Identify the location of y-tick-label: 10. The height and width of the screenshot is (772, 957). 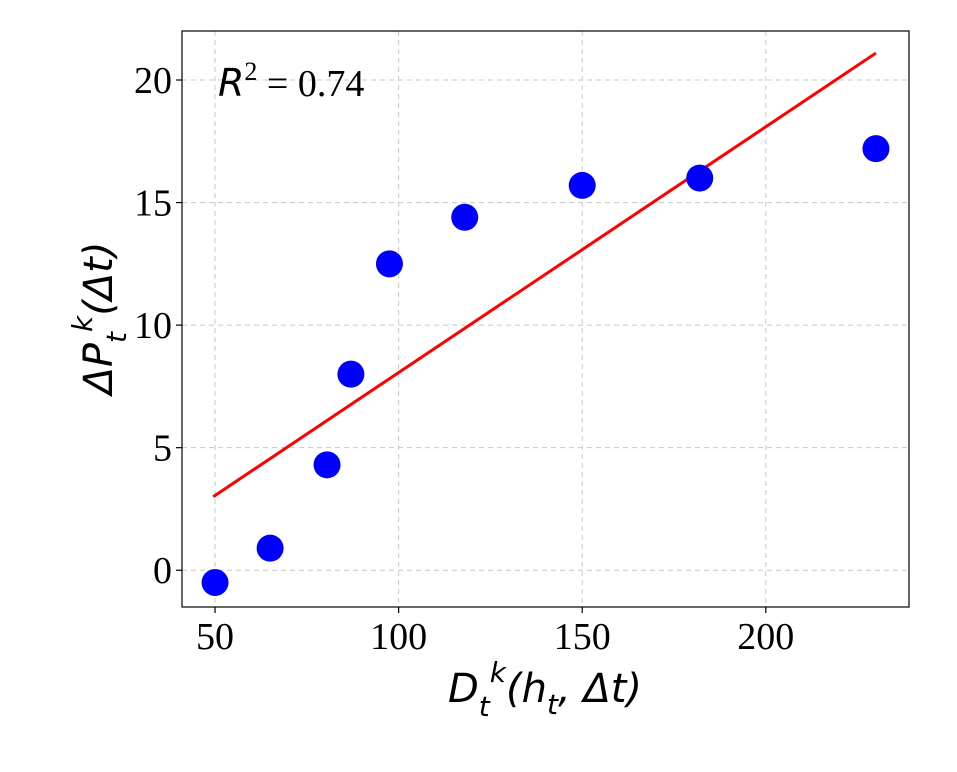
(153, 326).